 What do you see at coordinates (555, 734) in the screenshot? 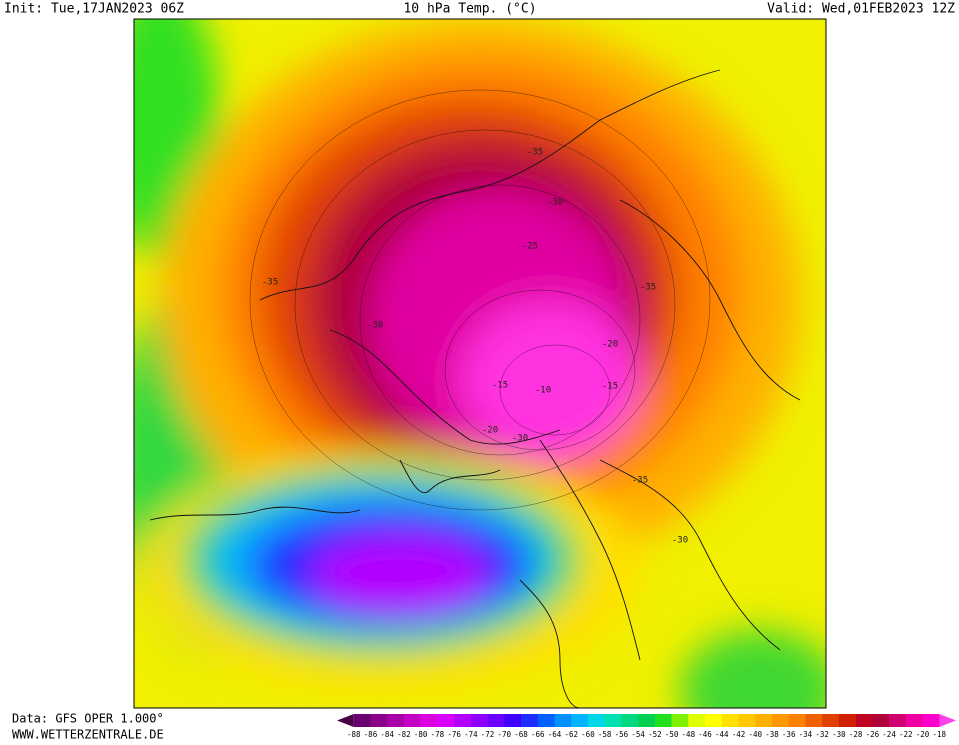
I see `colorbar-label: -64` at bounding box center [555, 734].